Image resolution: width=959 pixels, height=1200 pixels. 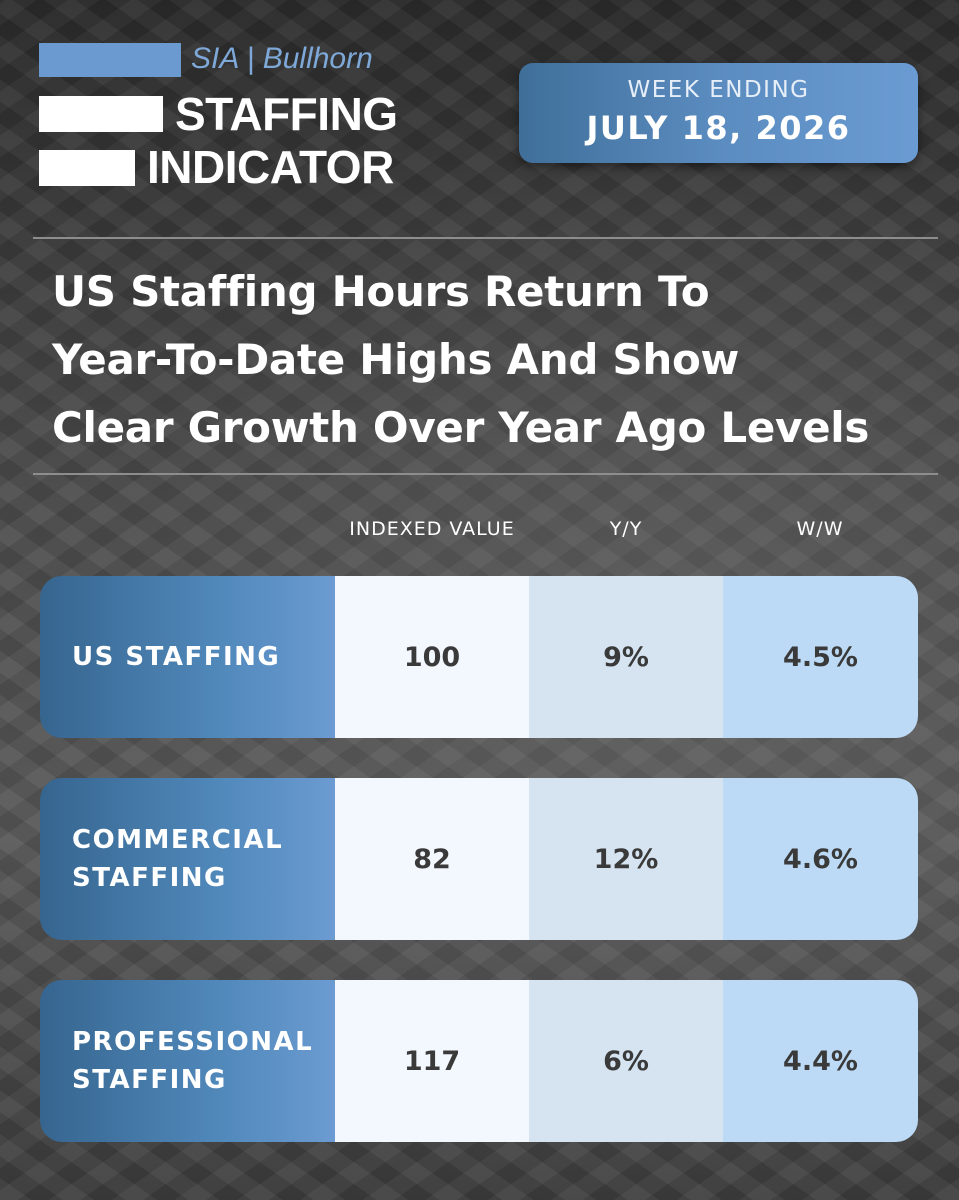 I want to click on logo-blue-bar, so click(x=110, y=60).